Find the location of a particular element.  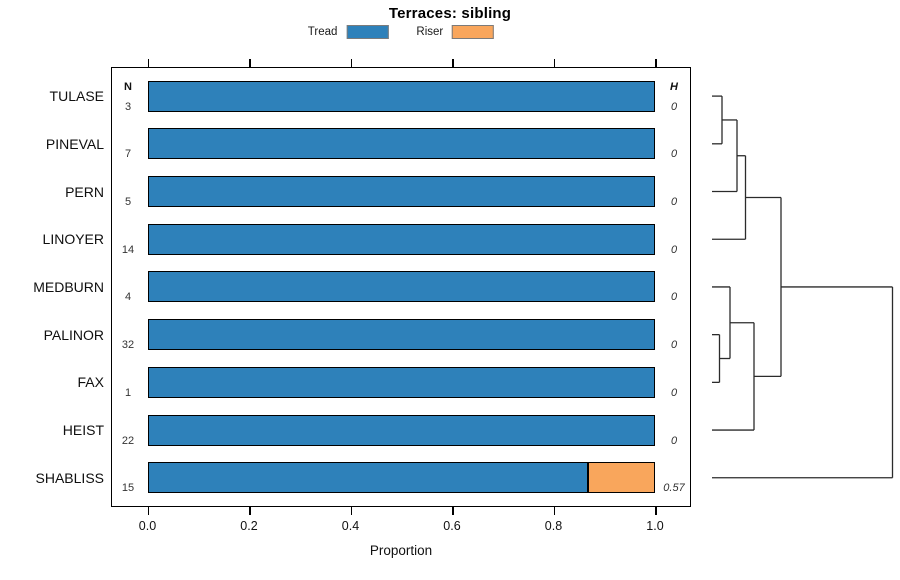

legend-item-riser: Riser is located at coordinates (455, 32).